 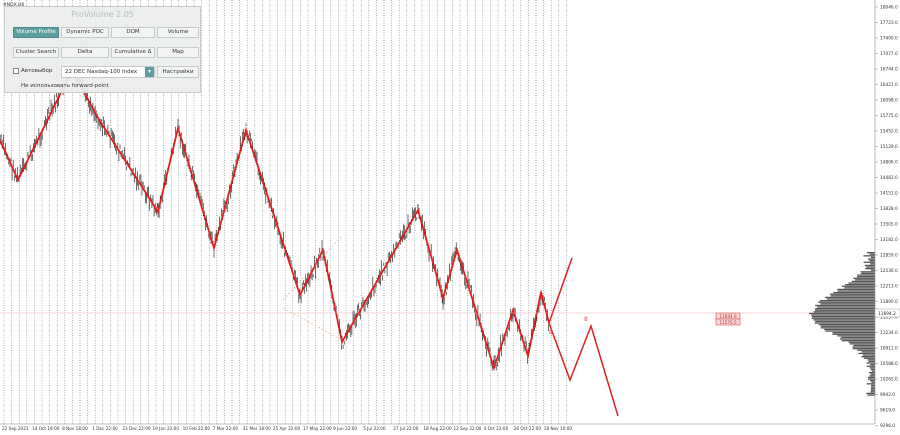 I want to click on price-tick-label: 15129.0, so click(x=889, y=147).